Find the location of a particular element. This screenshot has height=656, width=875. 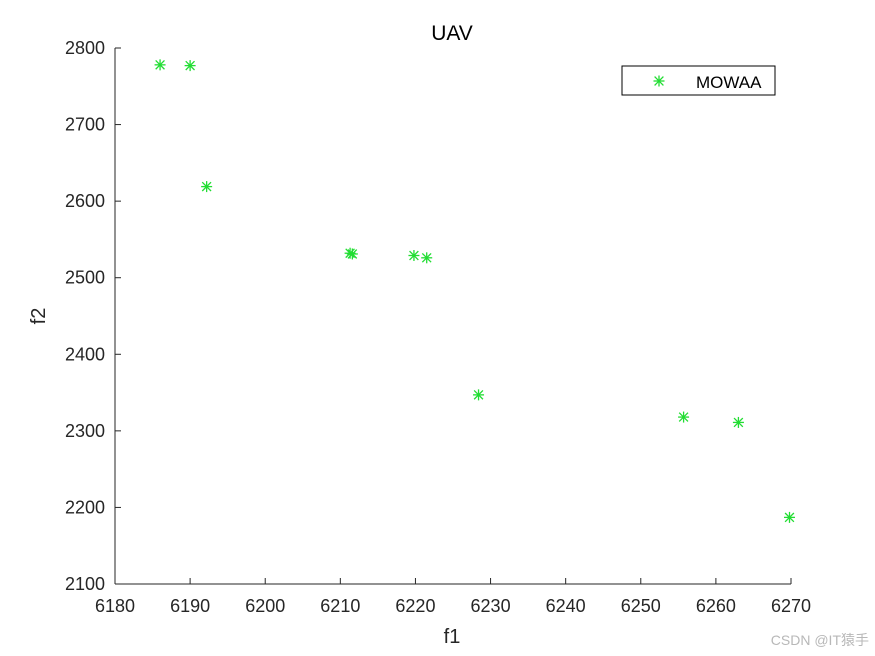

legend-box is located at coordinates (698, 80).